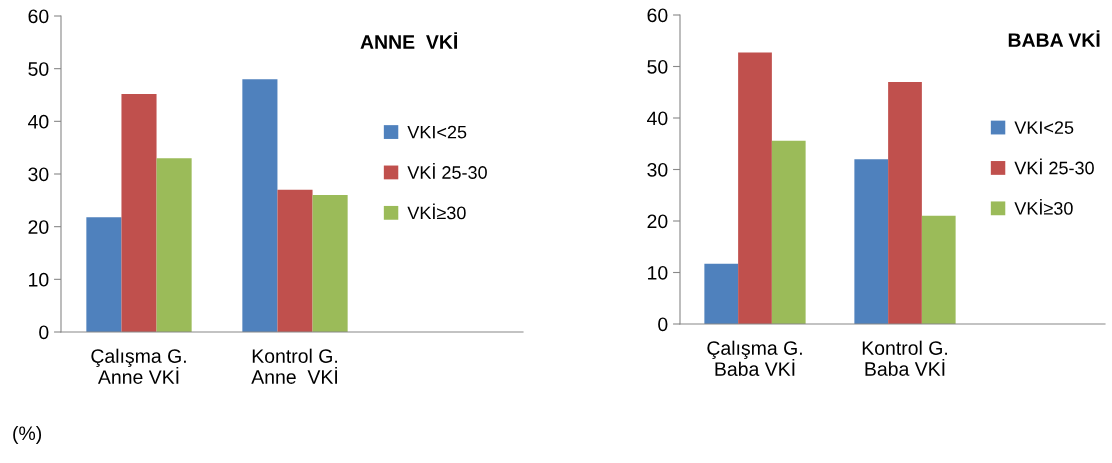  Describe the element at coordinates (409, 40) in the screenshot. I see `text: ANNE VKİ` at that location.